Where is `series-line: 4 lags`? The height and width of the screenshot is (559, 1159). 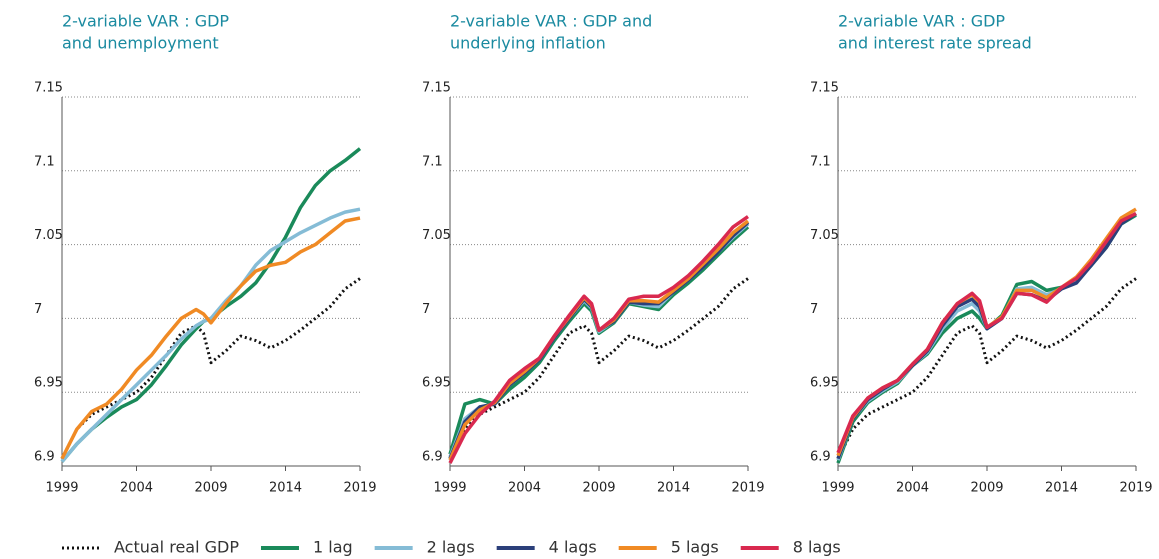
series-line: 4 lags is located at coordinates (986, 336).